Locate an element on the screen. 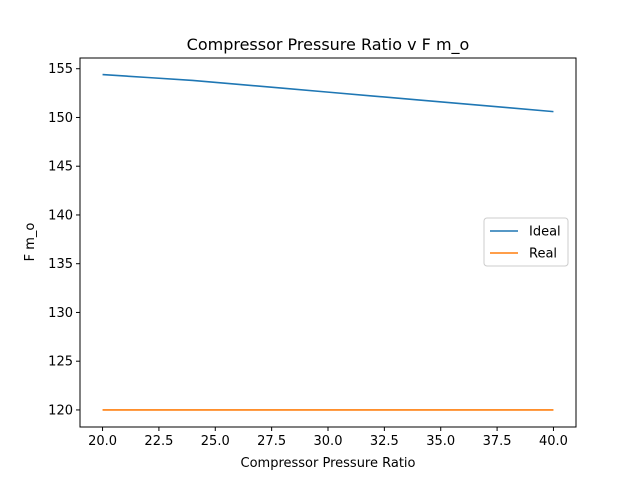 This screenshot has width=640, height=480. y-tick-label: 125 is located at coordinates (60, 362).